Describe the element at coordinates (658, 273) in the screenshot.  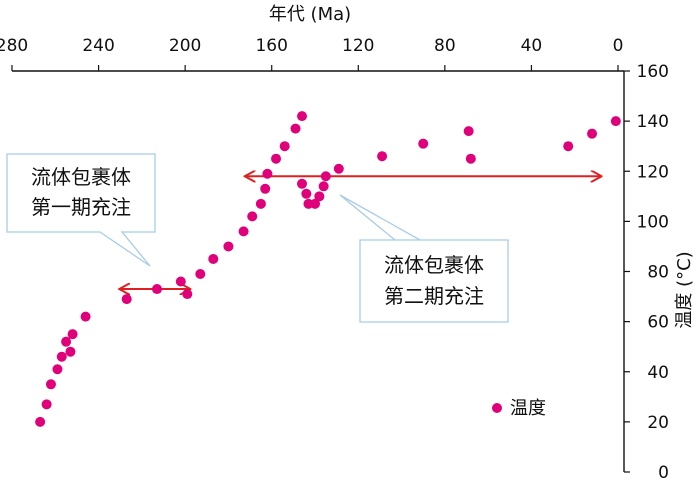
I see `y-tick-label: 80` at that location.